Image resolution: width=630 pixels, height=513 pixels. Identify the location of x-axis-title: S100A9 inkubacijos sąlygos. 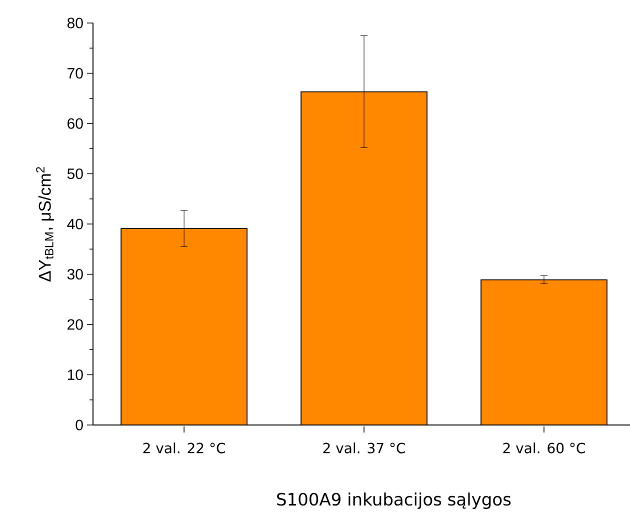
(394, 500).